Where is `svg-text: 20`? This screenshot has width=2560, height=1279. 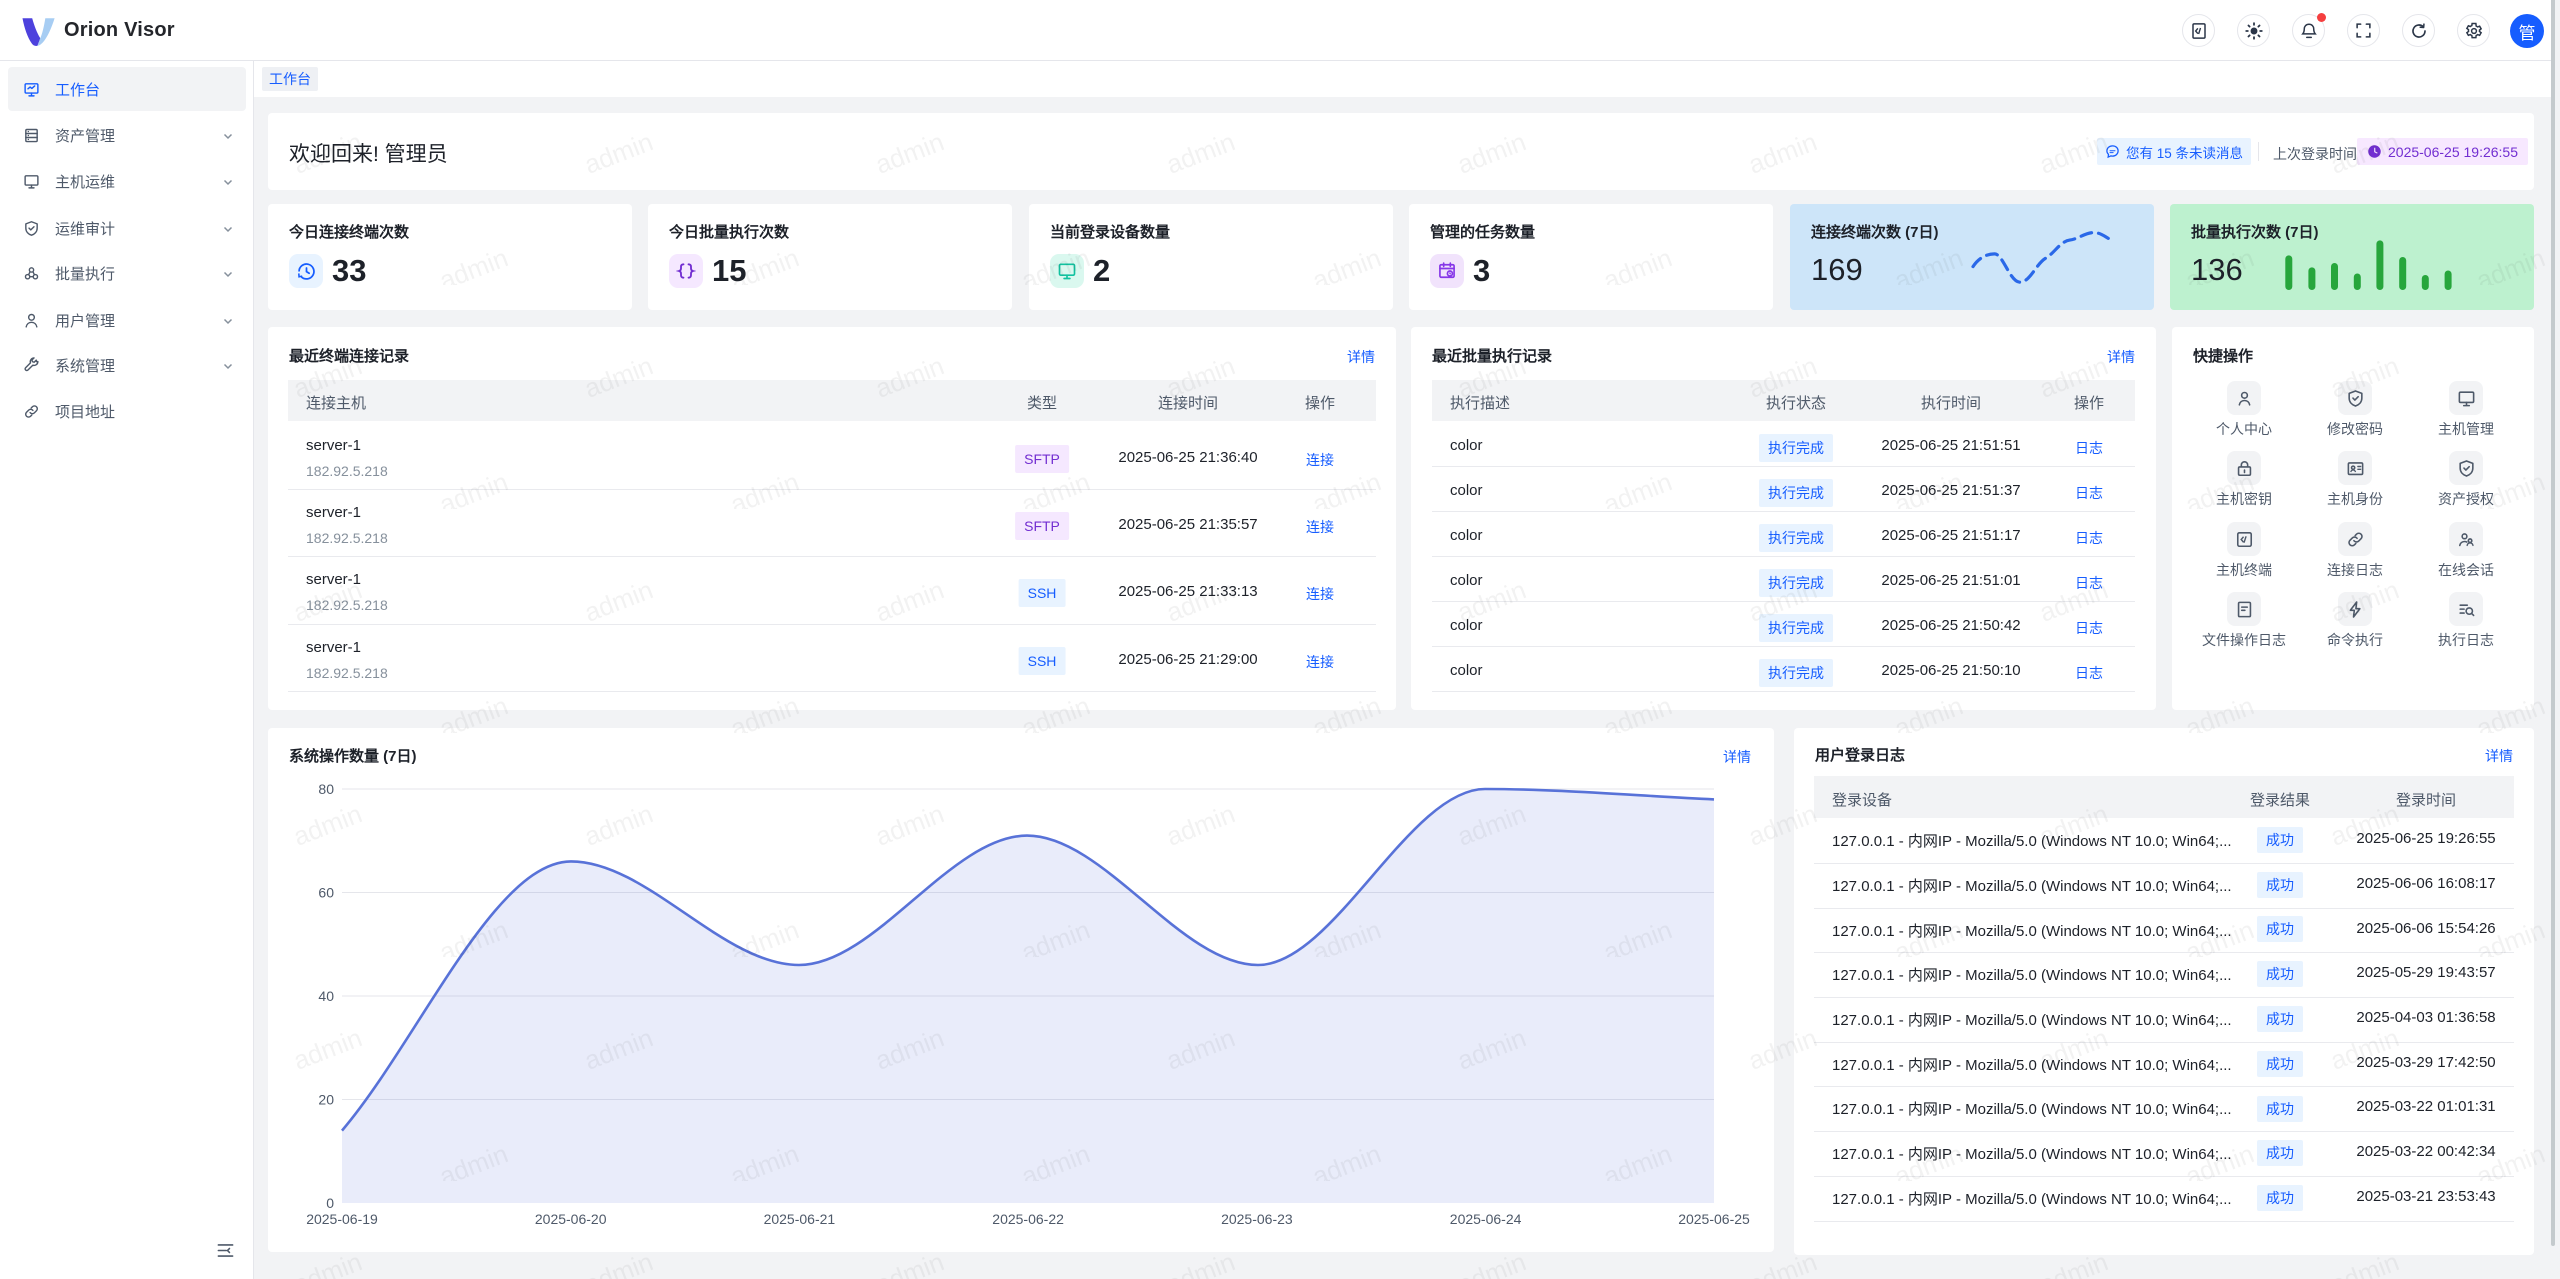
svg-text: 20 is located at coordinates (326, 1100).